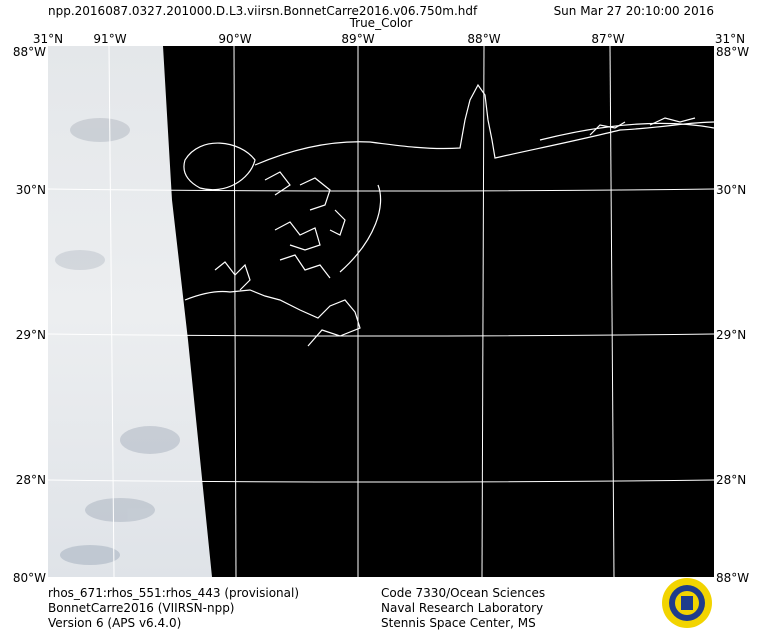 Image resolution: width=762 pixels, height=632 pixels. Describe the element at coordinates (114, 623) in the screenshot. I see `footer-left-line: Version 6 (APS v6.4.0)` at that location.